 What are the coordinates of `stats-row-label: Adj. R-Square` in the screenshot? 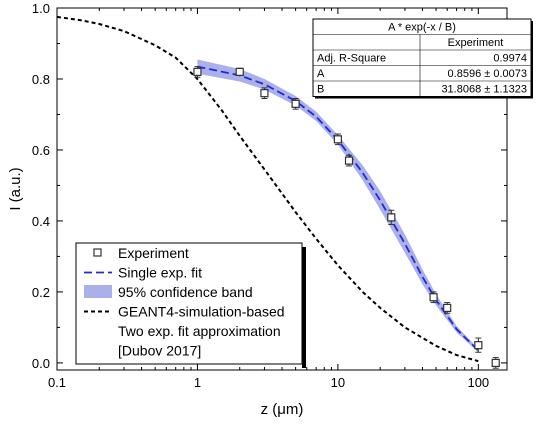 It's located at (351, 59).